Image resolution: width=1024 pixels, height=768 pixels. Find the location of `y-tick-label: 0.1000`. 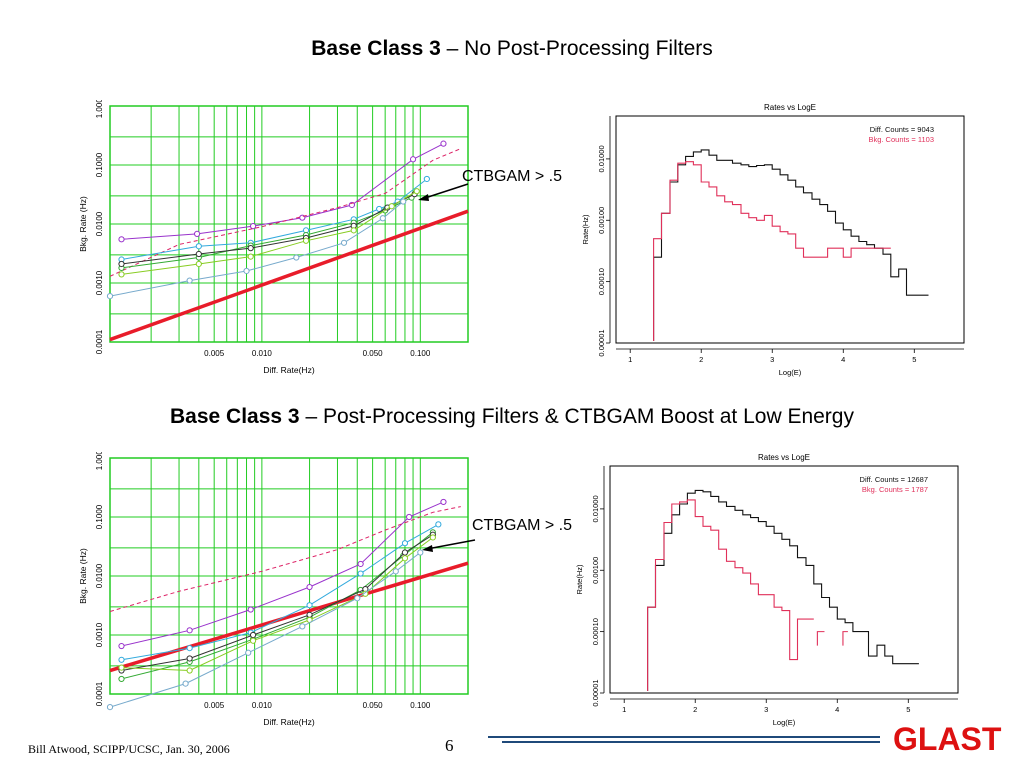

y-tick-label: 0.1000 is located at coordinates (99, 164).